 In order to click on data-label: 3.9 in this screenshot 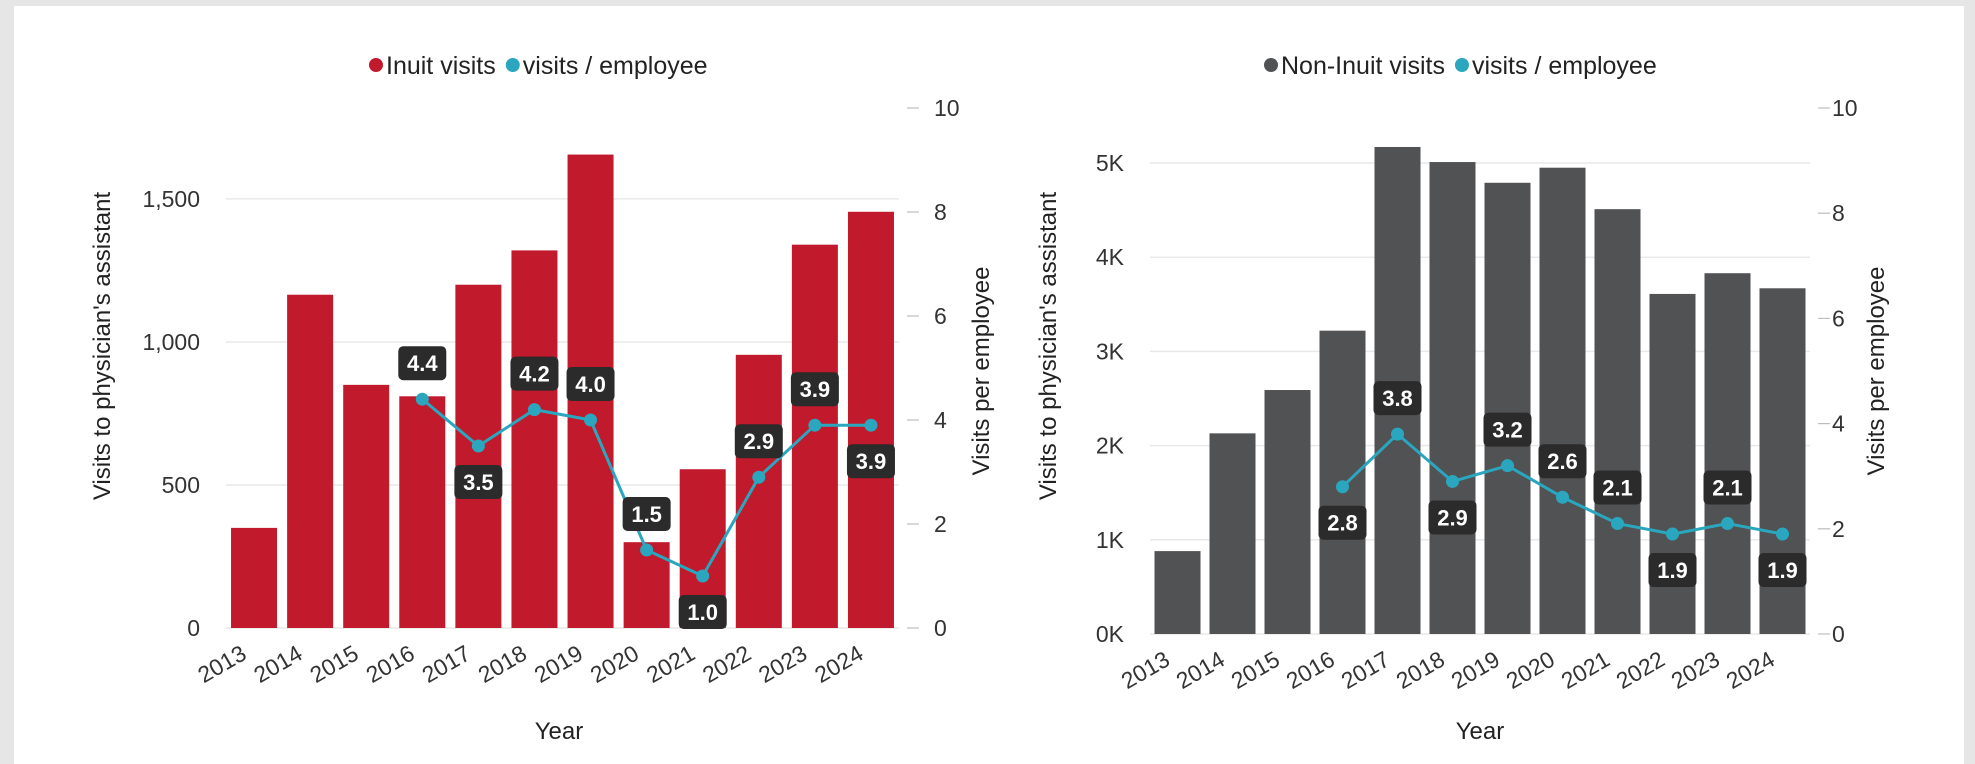, I will do `click(870, 461)`.